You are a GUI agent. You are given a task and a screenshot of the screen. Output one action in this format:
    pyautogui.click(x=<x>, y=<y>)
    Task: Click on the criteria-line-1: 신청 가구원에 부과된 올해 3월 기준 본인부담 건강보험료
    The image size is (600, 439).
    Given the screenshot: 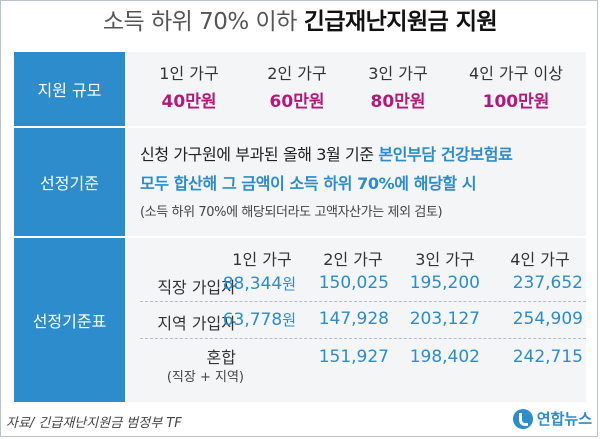 What is the action you would take?
    pyautogui.click(x=326, y=153)
    